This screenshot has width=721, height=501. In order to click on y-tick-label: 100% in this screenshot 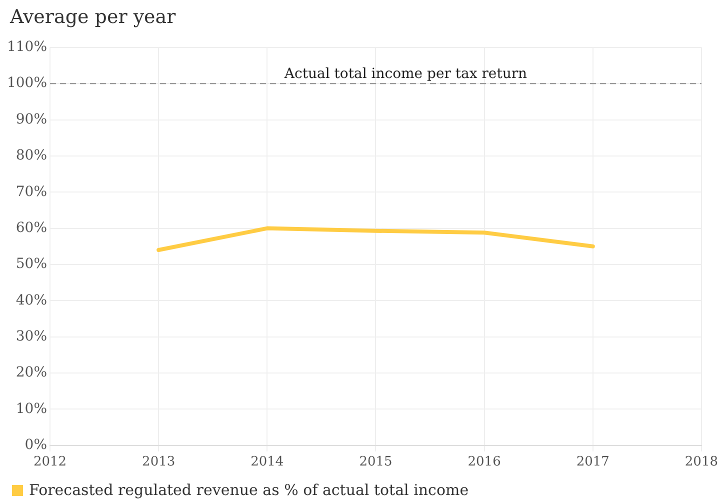, I will do `click(27, 83)`.